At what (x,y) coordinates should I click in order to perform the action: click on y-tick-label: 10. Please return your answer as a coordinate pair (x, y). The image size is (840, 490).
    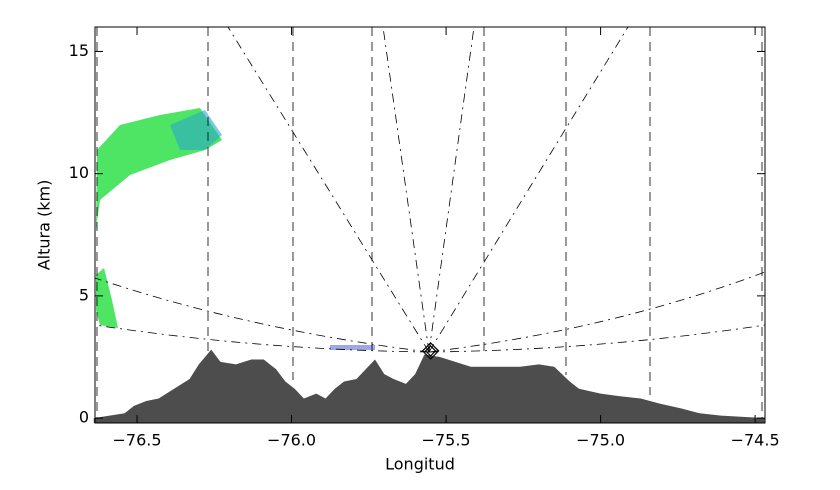
    Looking at the image, I should click on (79, 172).